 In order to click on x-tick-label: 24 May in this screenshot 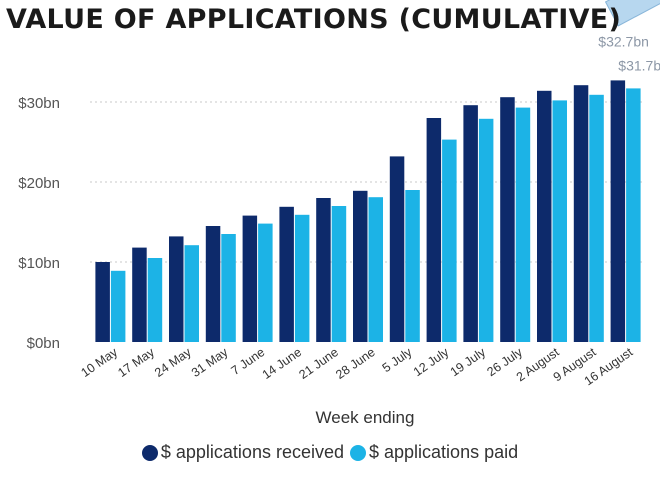, I will do `click(173, 362)`.